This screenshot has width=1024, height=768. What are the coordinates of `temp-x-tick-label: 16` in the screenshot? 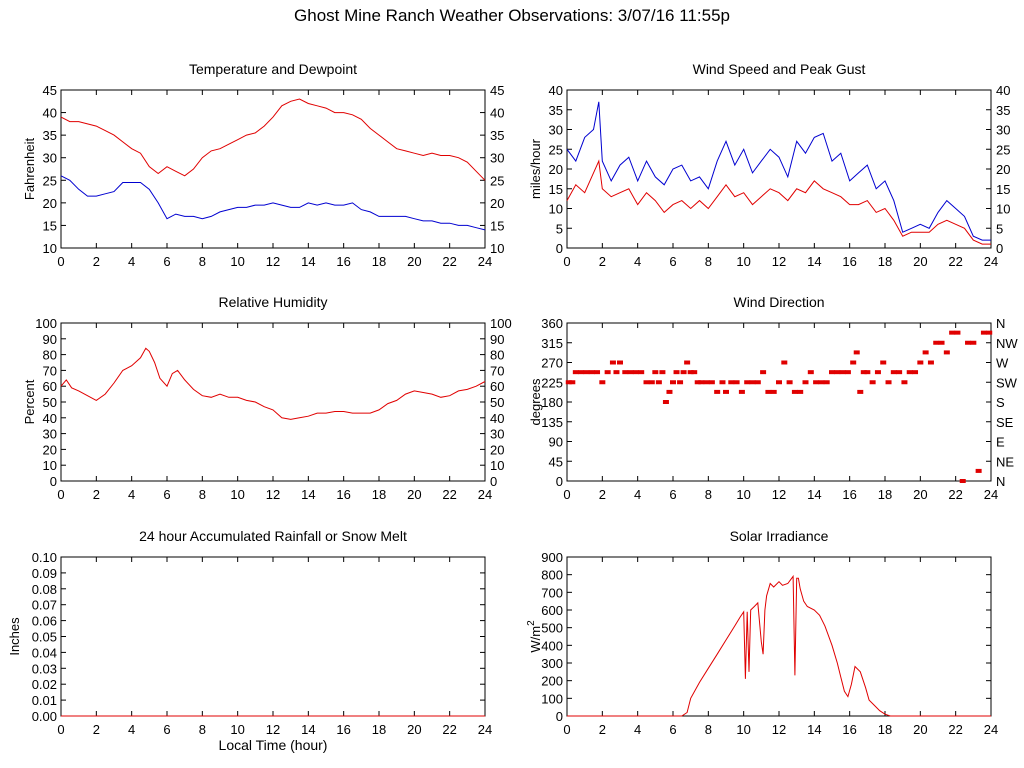 It's located at (343, 261).